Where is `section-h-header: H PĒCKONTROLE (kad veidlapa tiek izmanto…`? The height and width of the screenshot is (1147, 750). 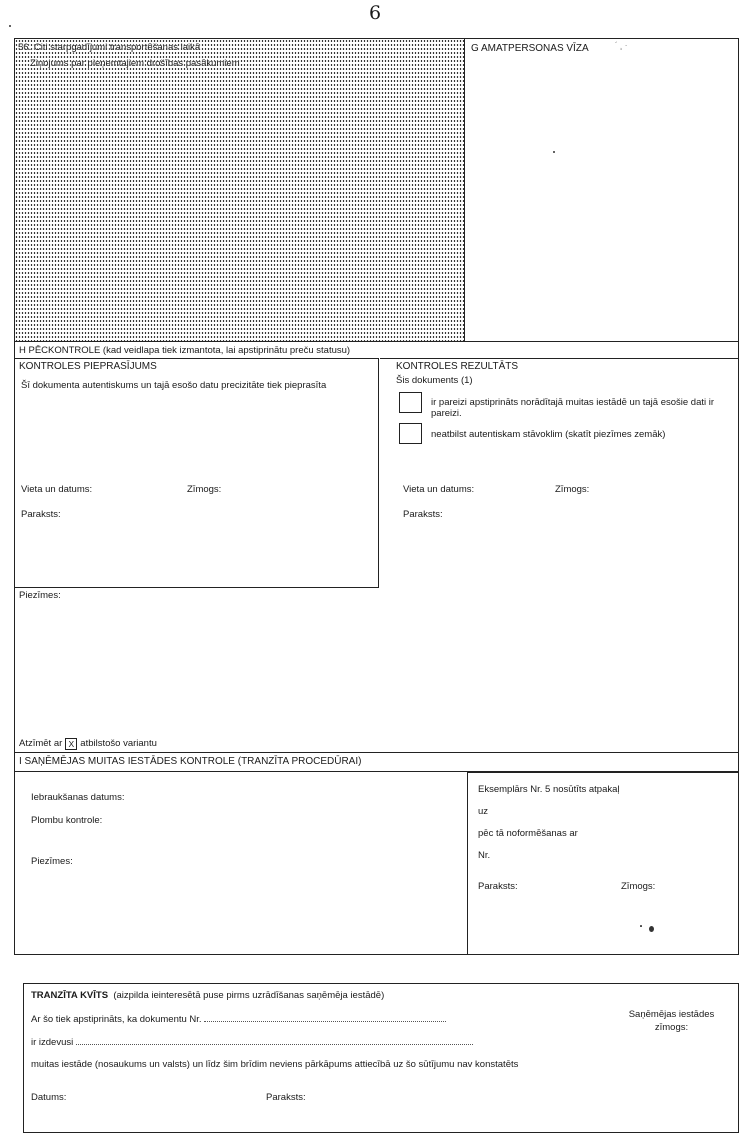 section-h-header: H PĒCKONTROLE (kad veidlapa tiek izmanto… is located at coordinates (376, 350).